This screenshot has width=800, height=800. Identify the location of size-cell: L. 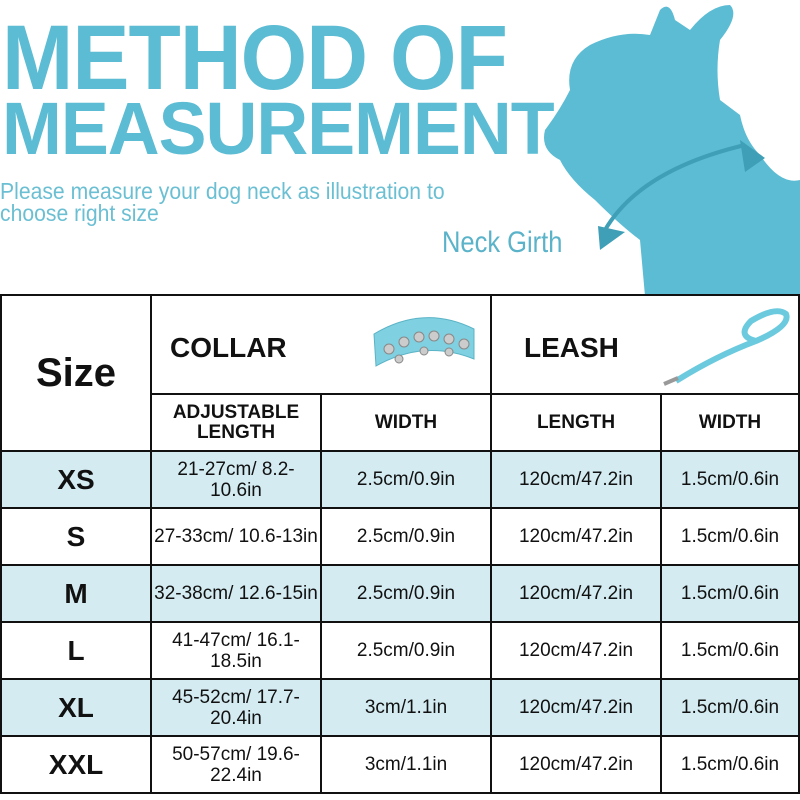
(76, 650).